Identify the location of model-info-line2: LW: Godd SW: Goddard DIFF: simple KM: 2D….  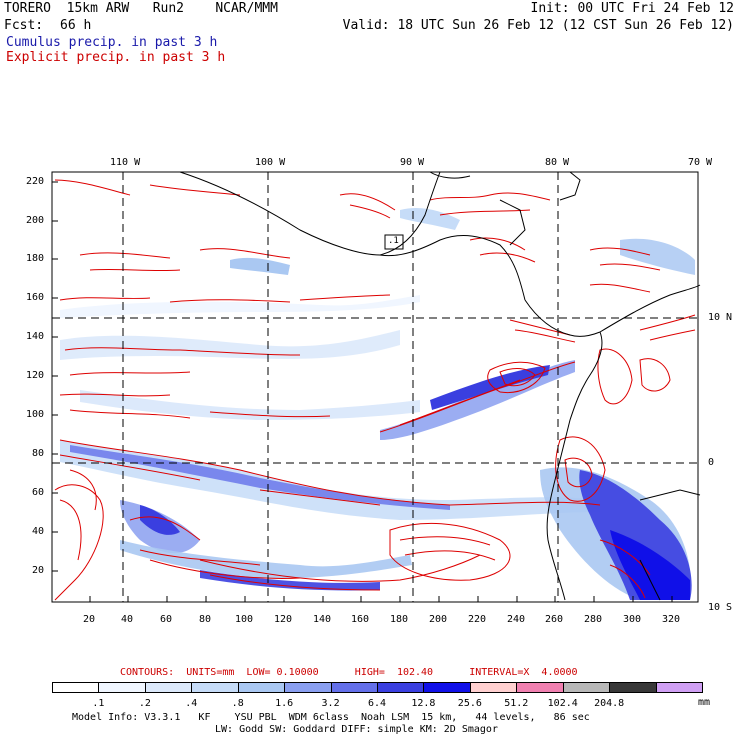
(356, 729).